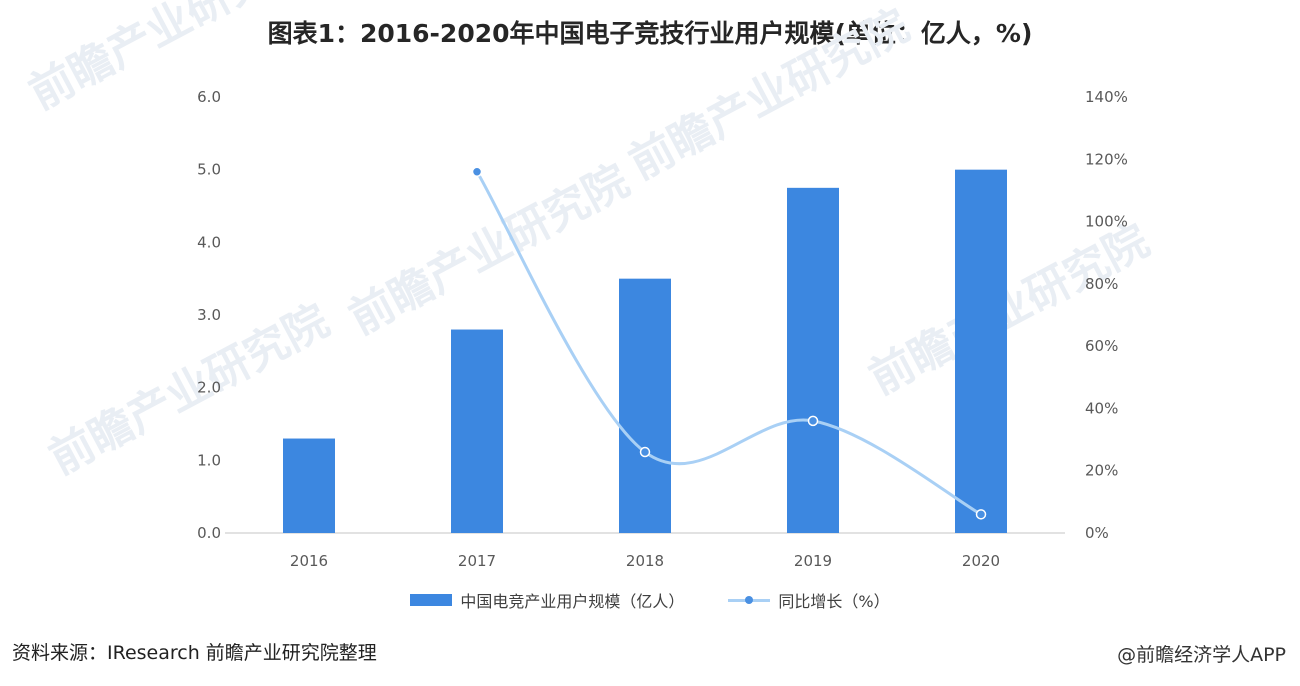  I want to click on y-right-tick-label: 80%, so click(1101, 284).